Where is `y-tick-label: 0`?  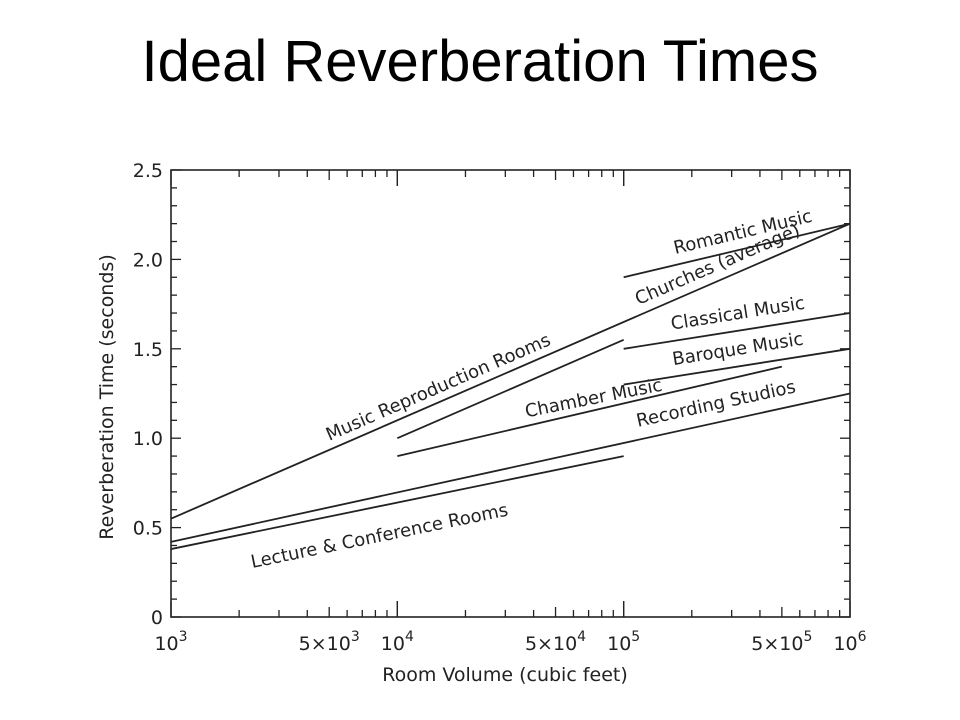 y-tick-label: 0 is located at coordinates (157, 618).